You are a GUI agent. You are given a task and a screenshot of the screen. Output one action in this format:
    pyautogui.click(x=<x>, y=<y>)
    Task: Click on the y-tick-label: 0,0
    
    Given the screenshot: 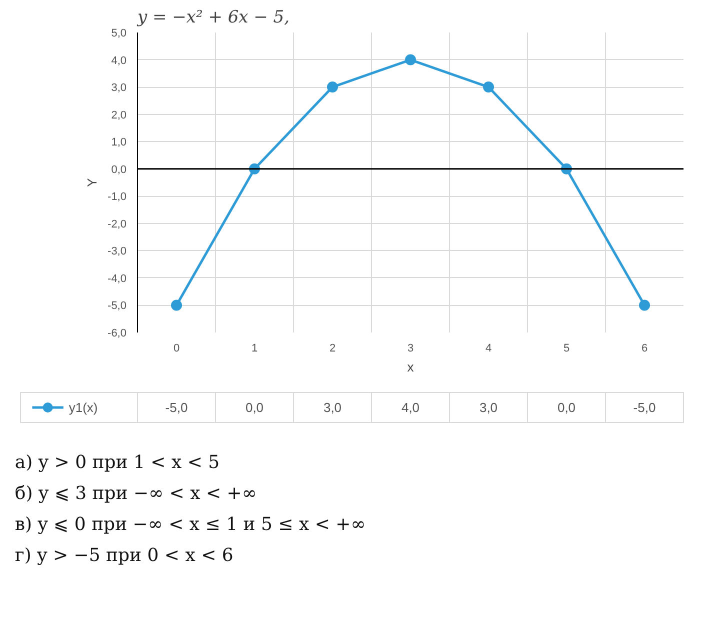 What is the action you would take?
    pyautogui.click(x=119, y=170)
    